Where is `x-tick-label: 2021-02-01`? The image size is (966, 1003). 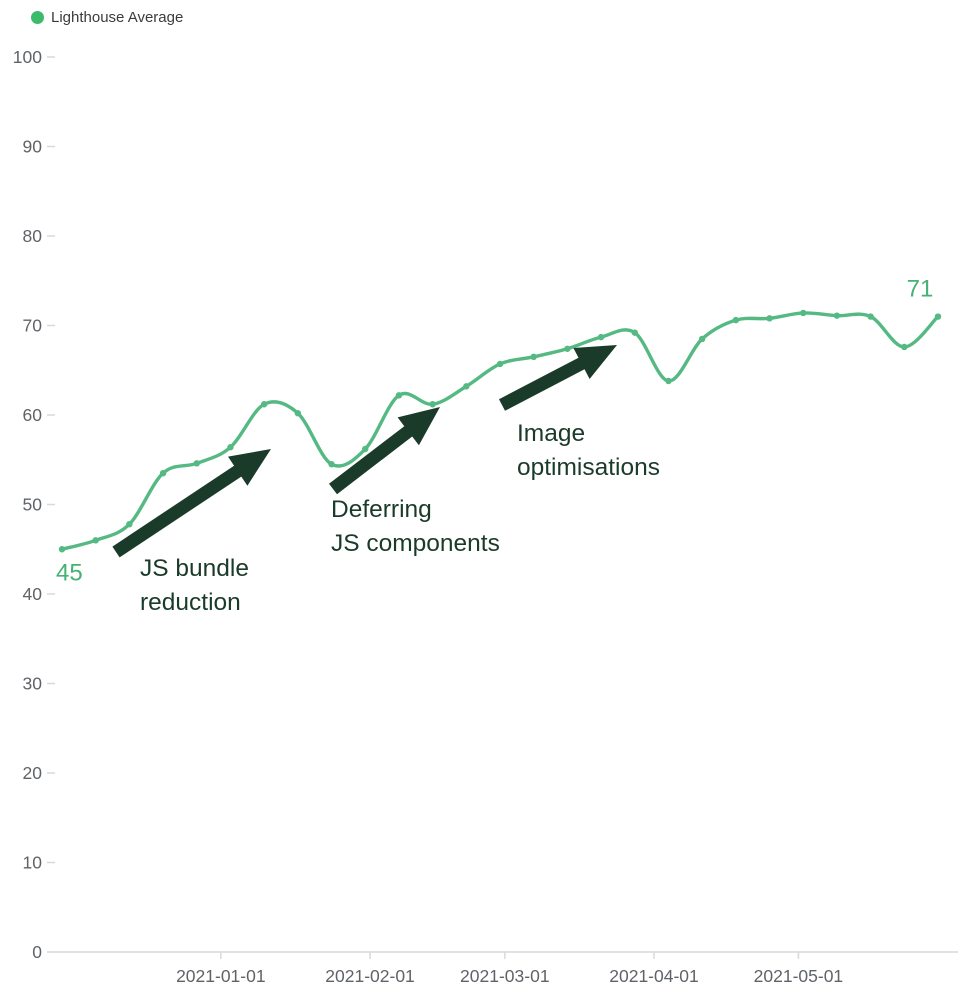
x-tick-label: 2021-02-01 is located at coordinates (370, 976).